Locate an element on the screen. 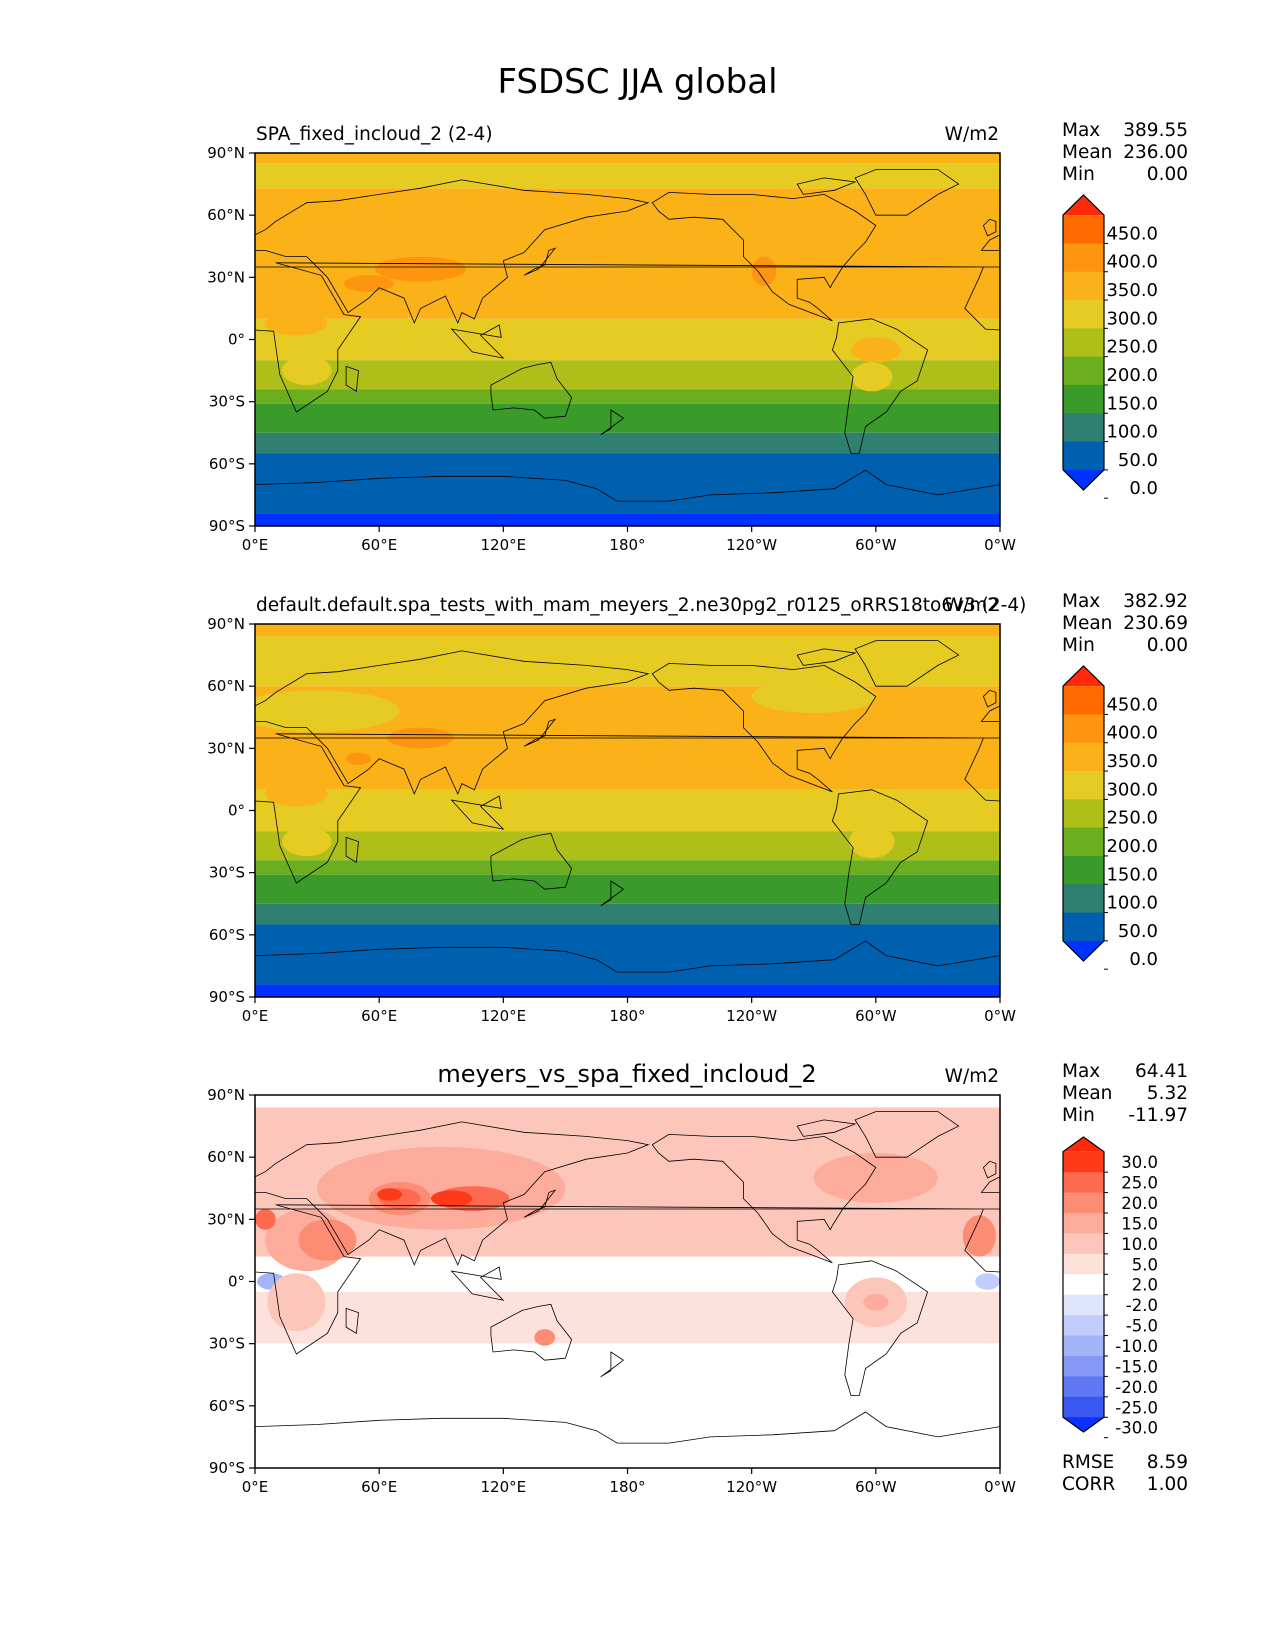 This screenshot has width=1275, height=1650. colorbar-label: 0.0 is located at coordinates (1143, 959).